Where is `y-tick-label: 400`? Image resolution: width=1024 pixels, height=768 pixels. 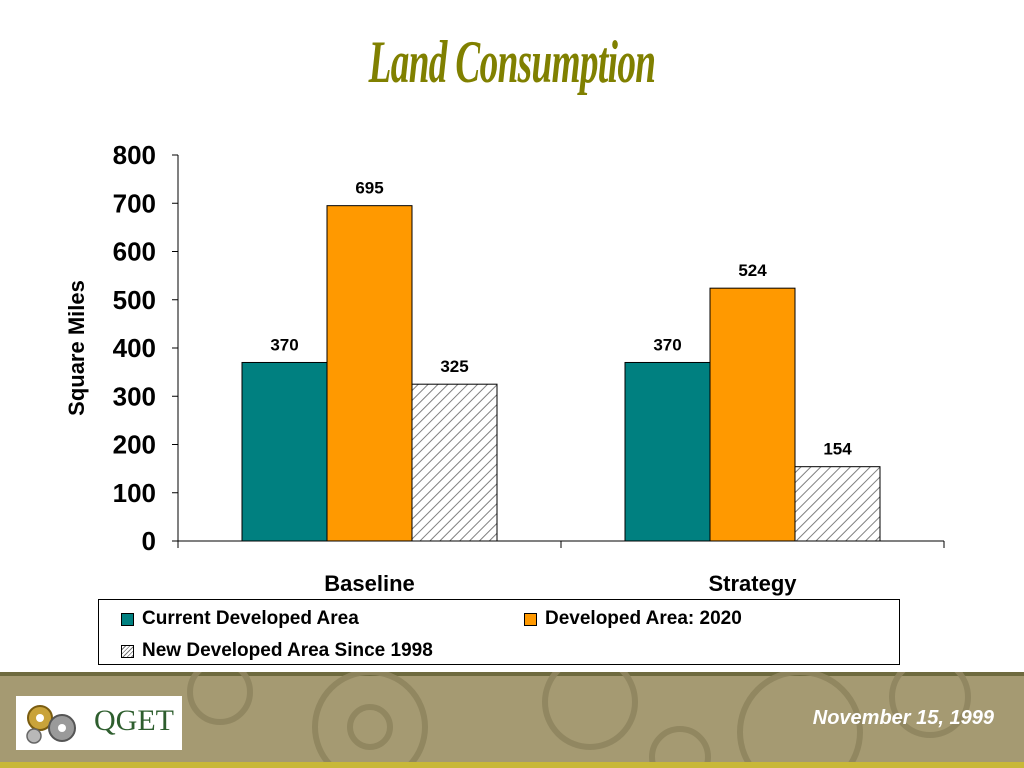 y-tick-label: 400 is located at coordinates (134, 348).